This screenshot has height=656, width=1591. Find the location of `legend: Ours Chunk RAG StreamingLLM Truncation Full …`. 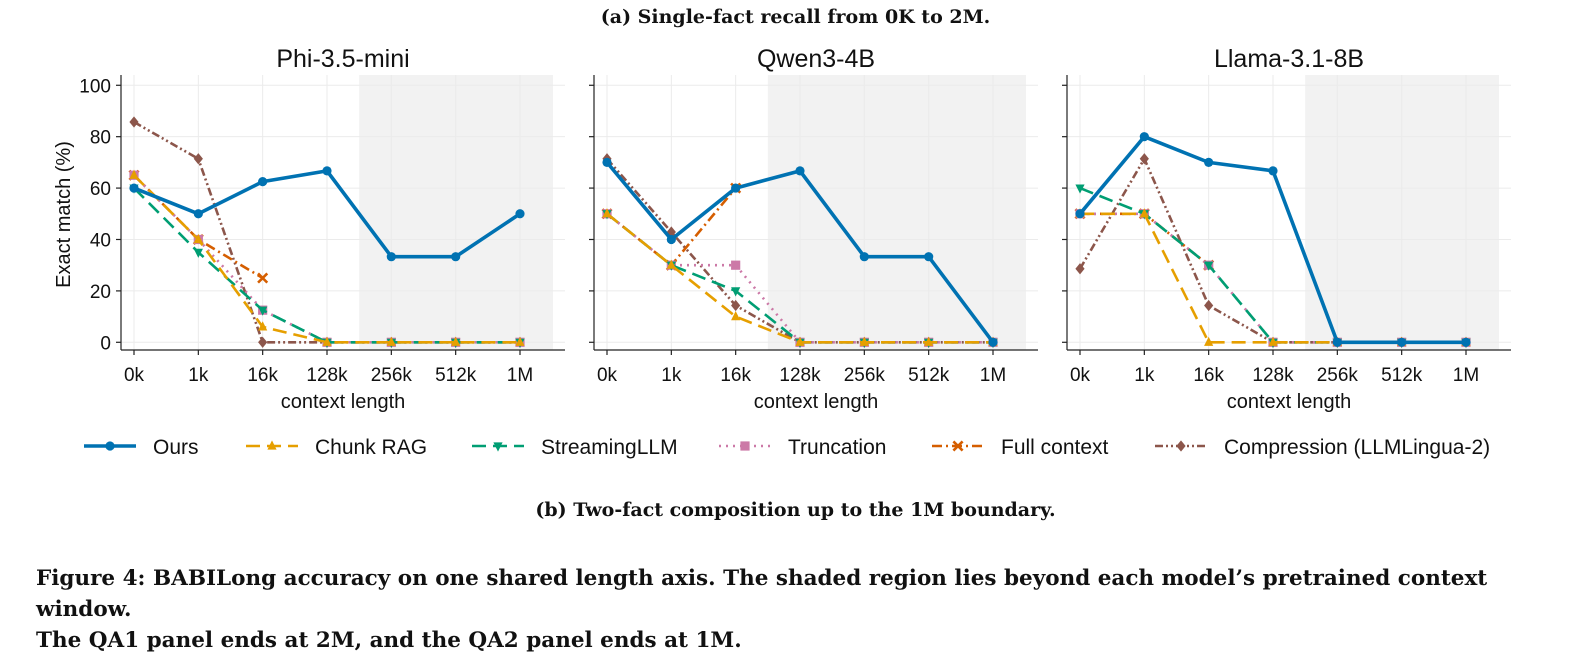

legend: Ours Chunk RAG StreamingLLM Truncation Full … is located at coordinates (787, 447).